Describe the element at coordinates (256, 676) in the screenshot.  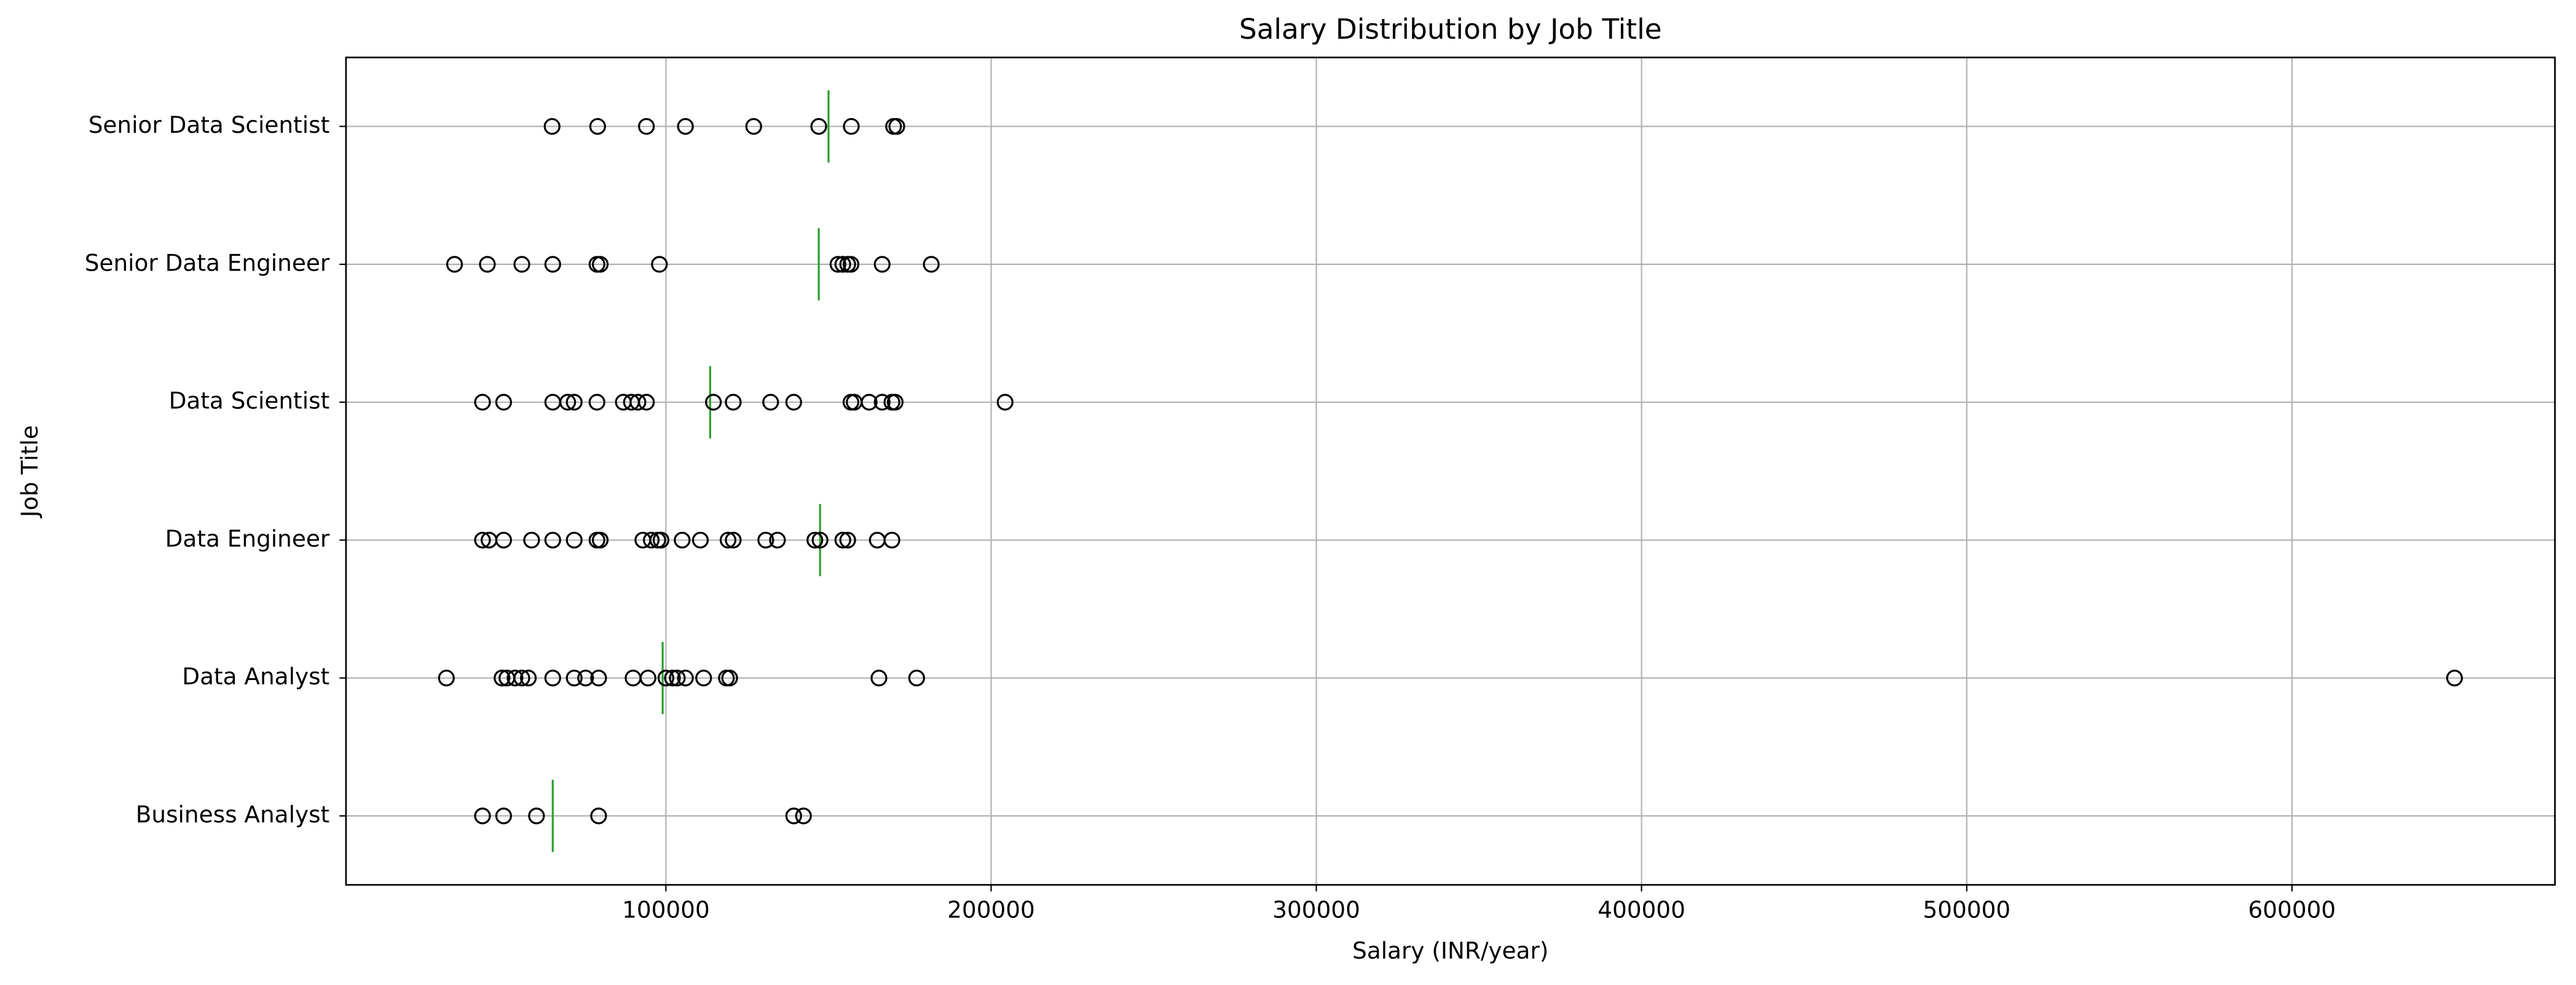
I see `y-tick-label: Data Analyst` at that location.